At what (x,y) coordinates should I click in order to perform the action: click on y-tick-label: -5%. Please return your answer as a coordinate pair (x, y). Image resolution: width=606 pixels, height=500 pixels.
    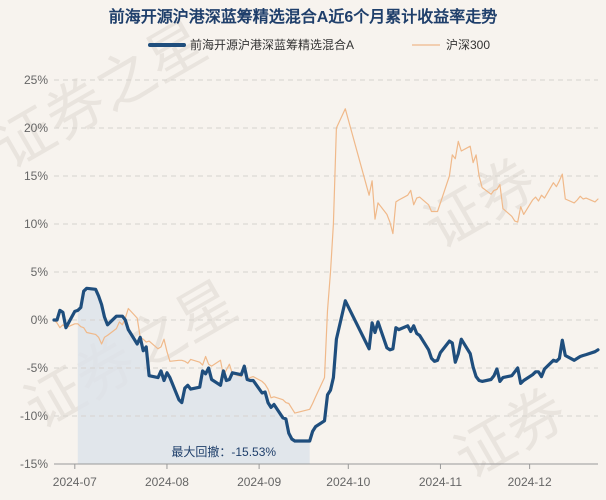
    Looking at the image, I should click on (38, 368).